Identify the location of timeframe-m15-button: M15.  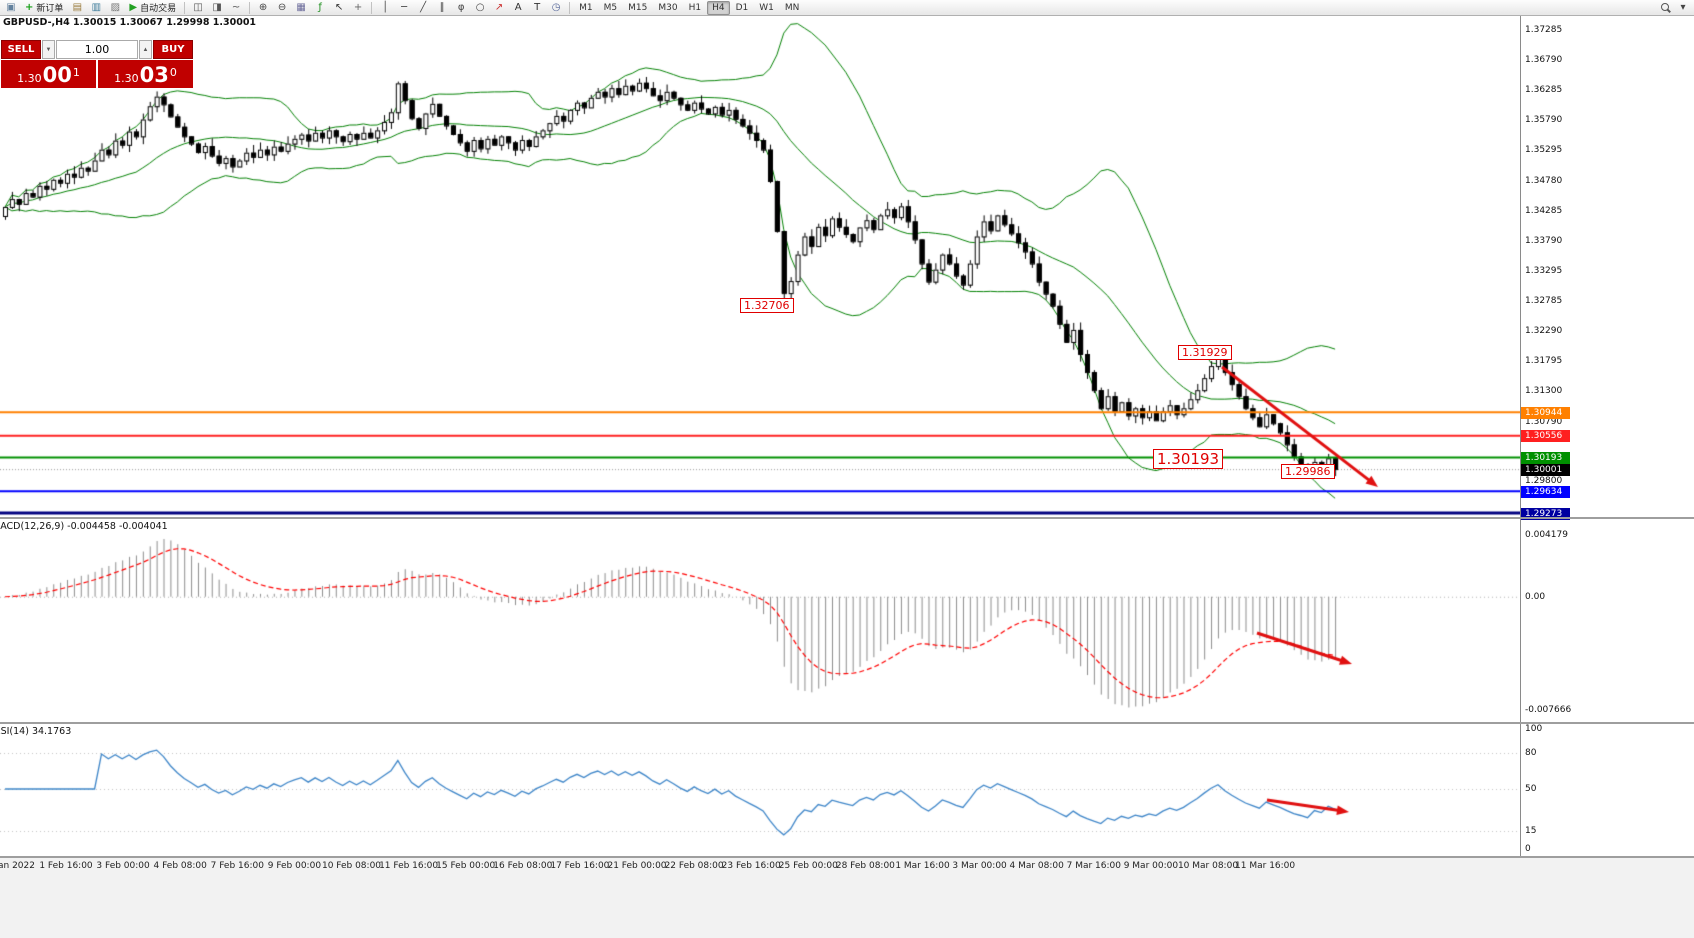
(638, 7).